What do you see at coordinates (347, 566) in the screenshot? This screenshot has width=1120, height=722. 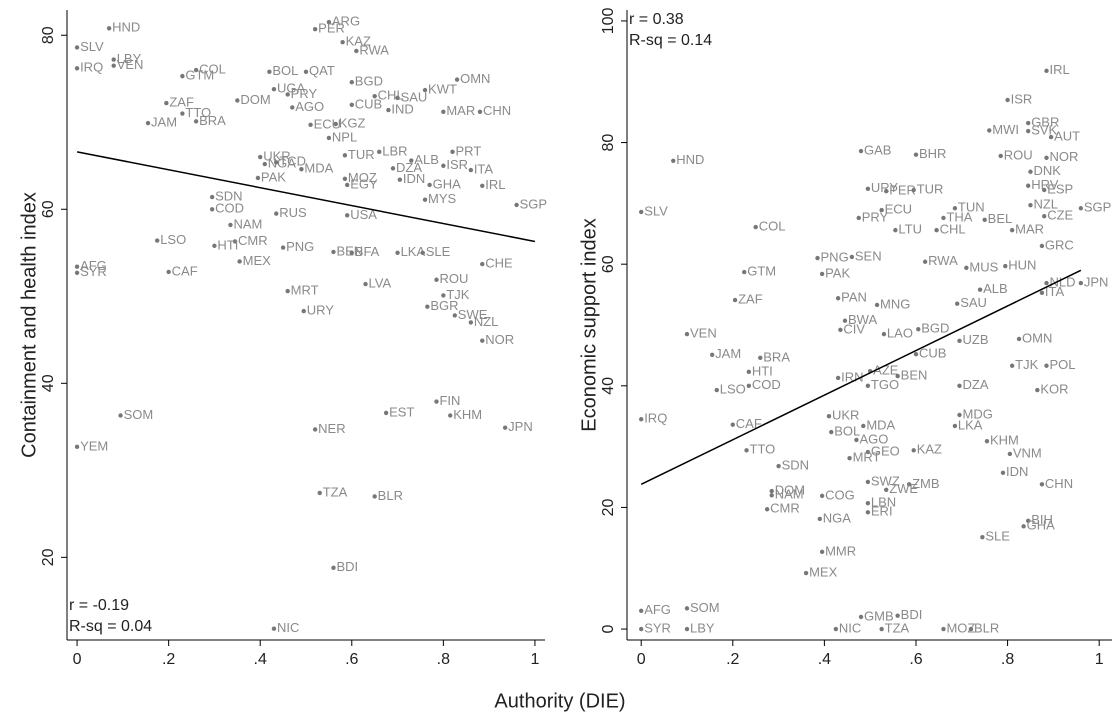 I see `point-label: BDI` at bounding box center [347, 566].